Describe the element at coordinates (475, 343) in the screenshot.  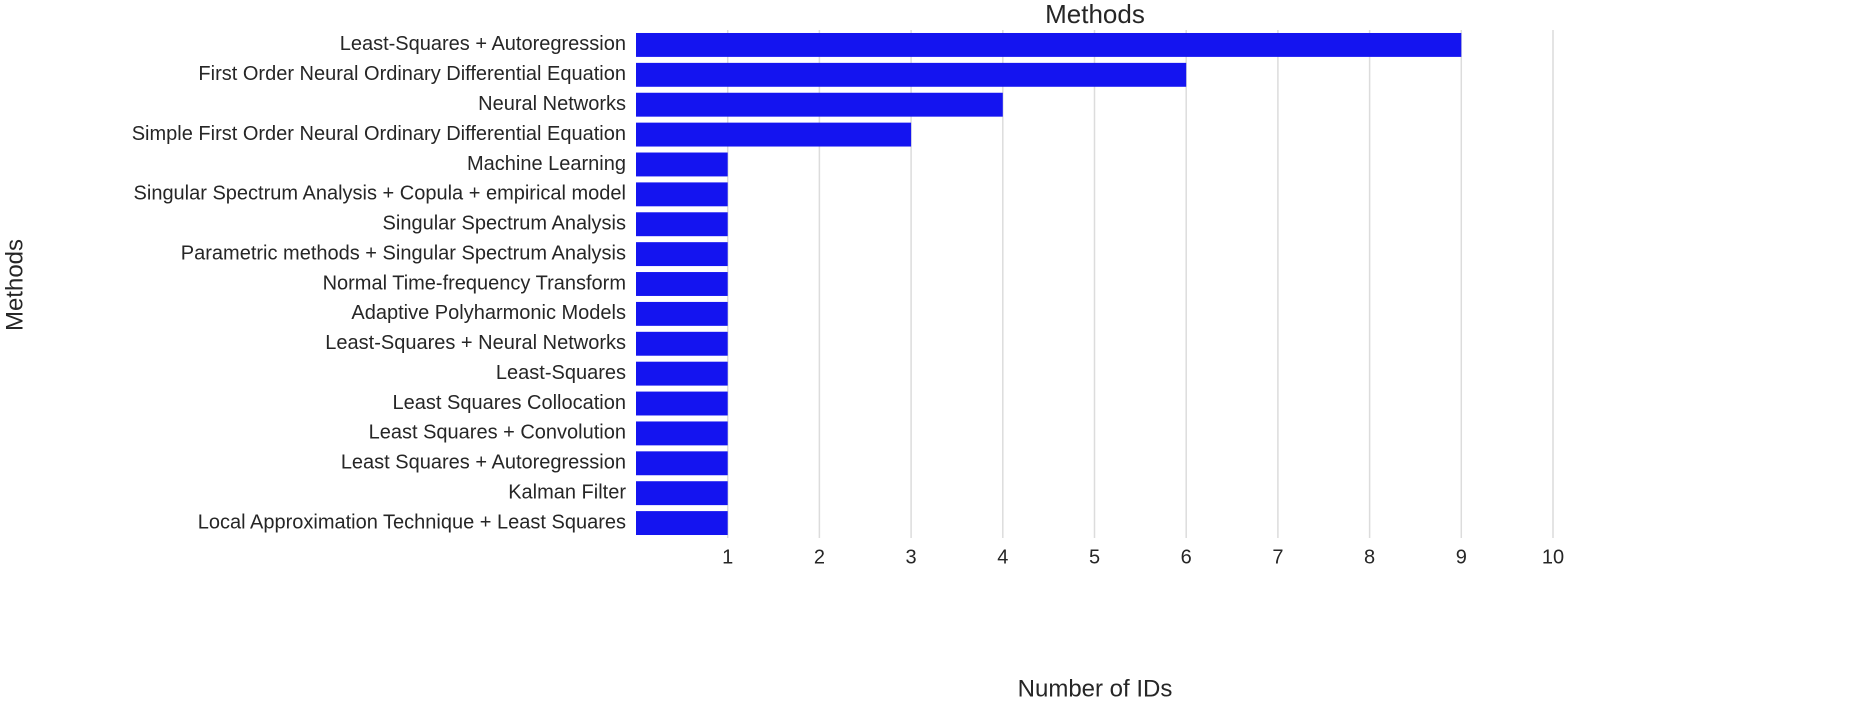
I see `y-tick-label: Least-Squares + Neural Networks` at that location.